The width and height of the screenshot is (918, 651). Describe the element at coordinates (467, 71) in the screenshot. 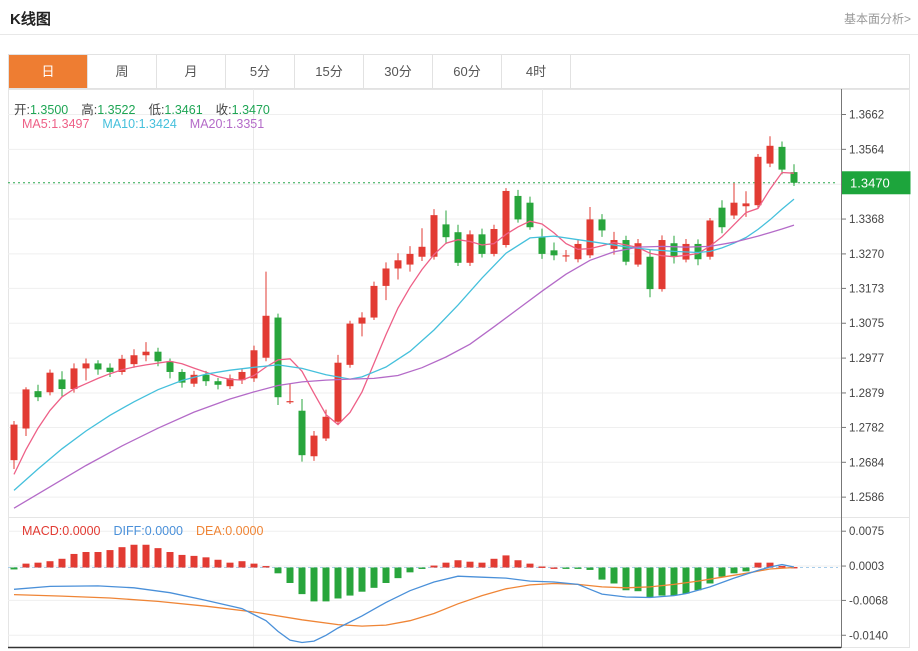

I see `tab-period-6: 60分` at that location.